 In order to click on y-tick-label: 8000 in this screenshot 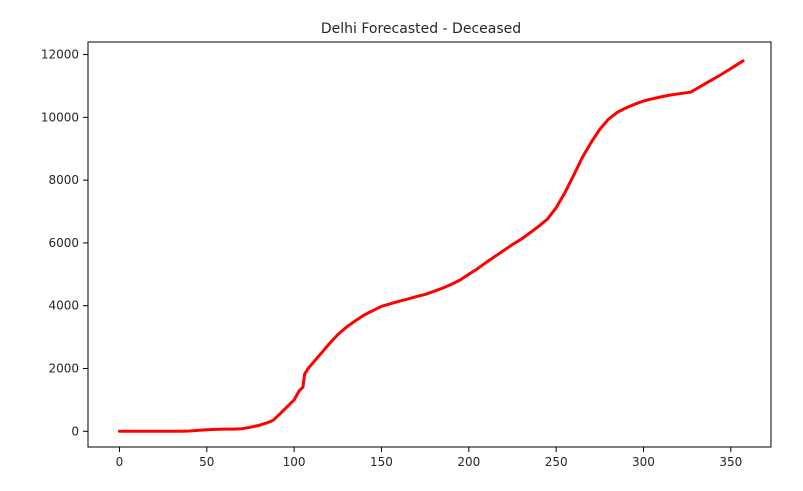, I will do `click(63, 180)`.